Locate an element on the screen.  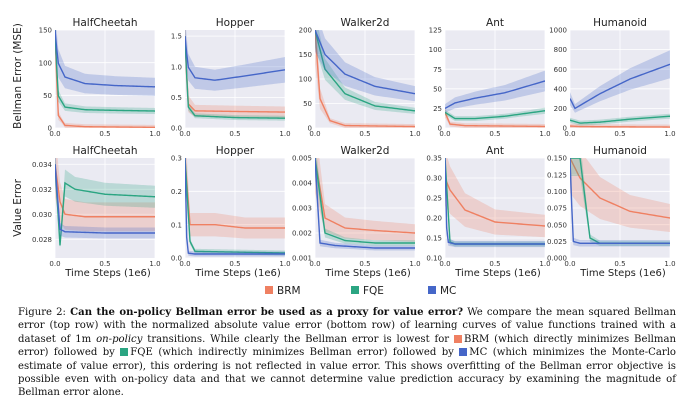
y-tick-label: 125 is located at coordinates (435, 31).